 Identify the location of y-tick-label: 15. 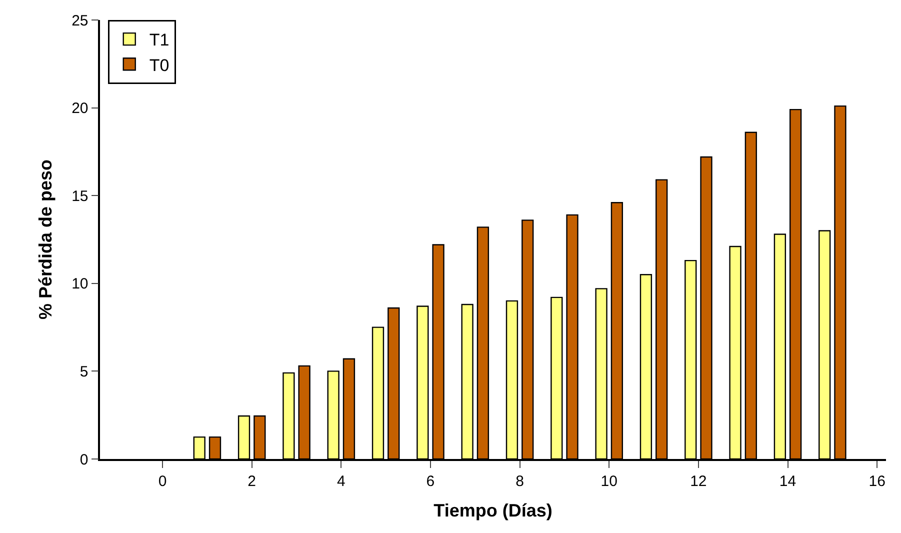
(80, 196).